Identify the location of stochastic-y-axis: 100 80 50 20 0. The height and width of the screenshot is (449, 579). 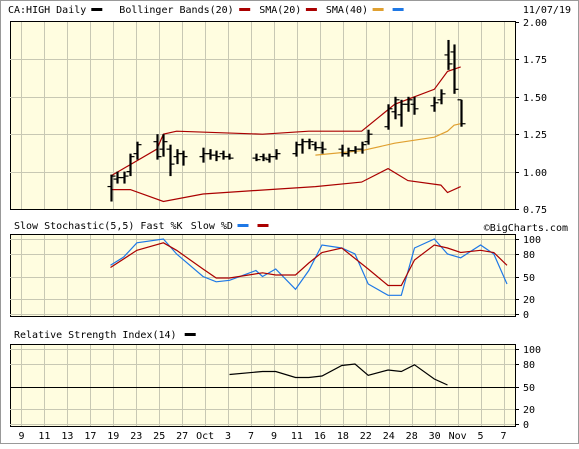
(528, 278).